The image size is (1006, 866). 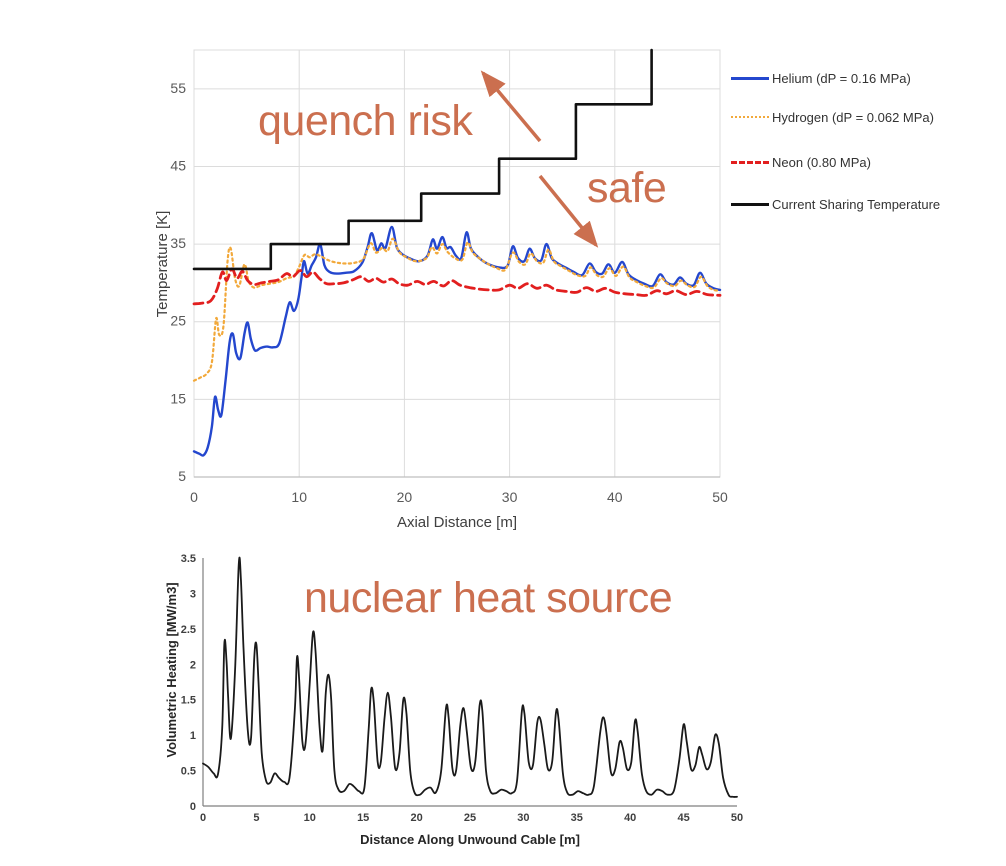 What do you see at coordinates (178, 398) in the screenshot?
I see `y-tick-label: 15` at bounding box center [178, 398].